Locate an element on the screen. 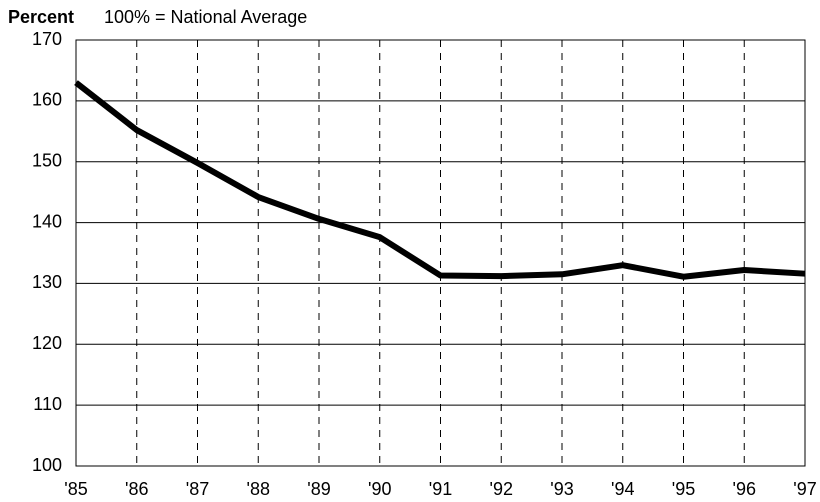 Image resolution: width=820 pixels, height=502 pixels. x-tick-label: '87 is located at coordinates (197, 489).